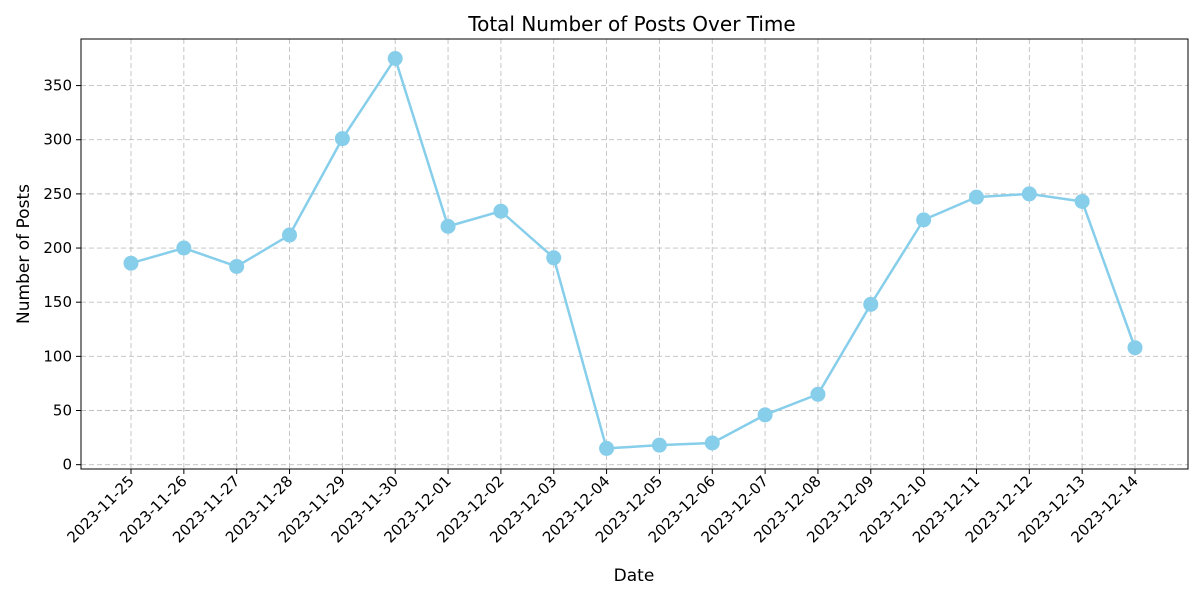 This screenshot has height=600, width=1200. Describe the element at coordinates (57, 86) in the screenshot. I see `y-tick-label: 350` at that location.